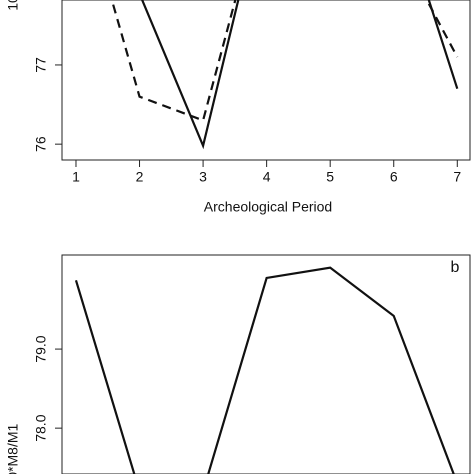 The image size is (474, 474). What do you see at coordinates (457, 177) in the screenshot?
I see `x-tick-label: 7` at bounding box center [457, 177].